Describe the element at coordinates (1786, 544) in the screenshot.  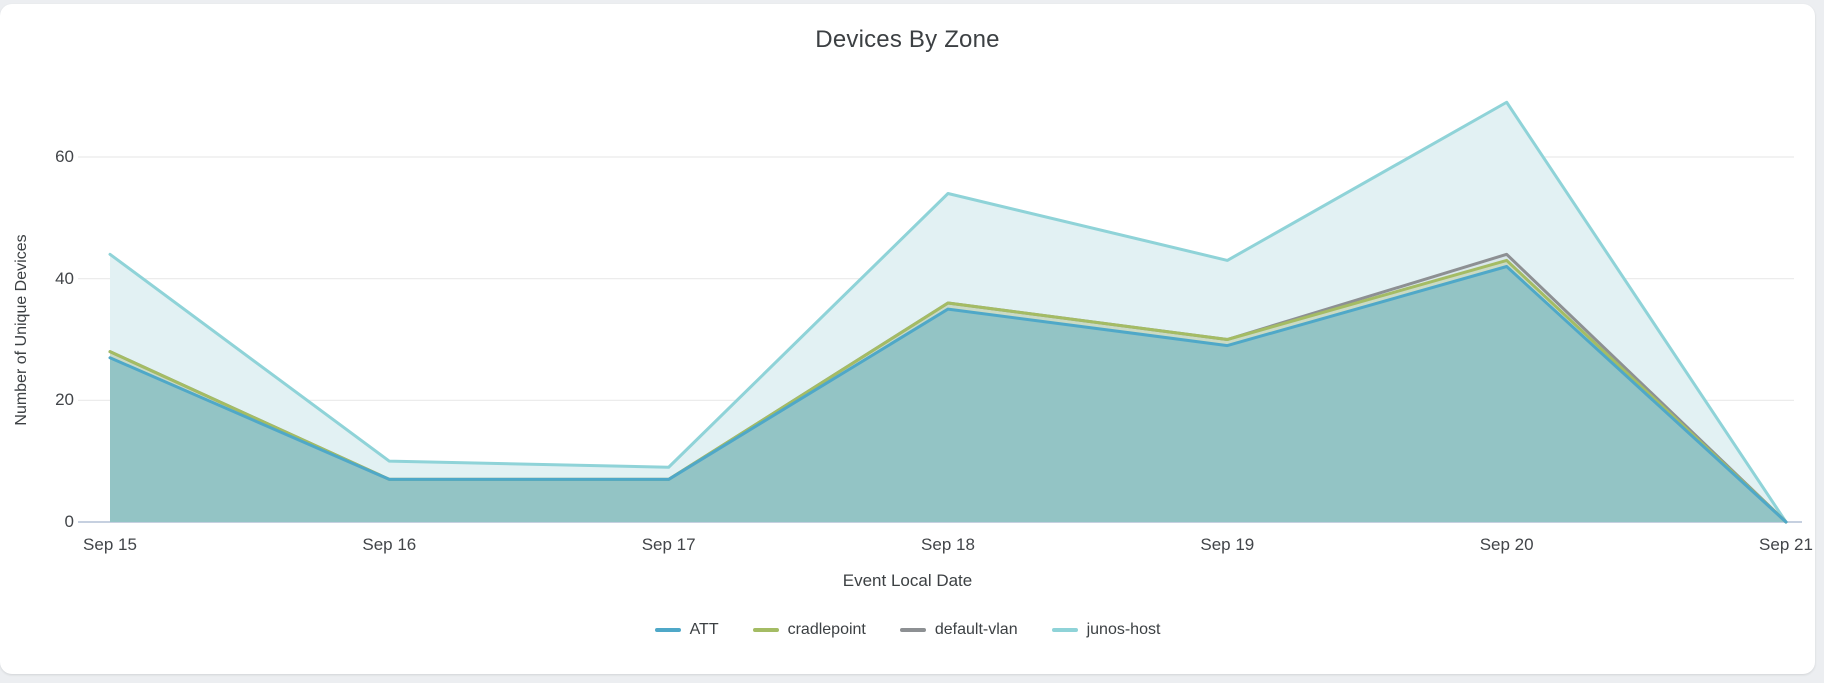
I see `x-tick-label: Sep 21` at that location.